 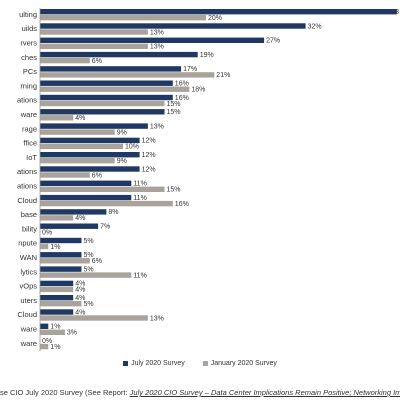 What do you see at coordinates (65, 392) in the screenshot?
I see `source-prefix: se CIO July 2020 Survey (See Report:` at bounding box center [65, 392].